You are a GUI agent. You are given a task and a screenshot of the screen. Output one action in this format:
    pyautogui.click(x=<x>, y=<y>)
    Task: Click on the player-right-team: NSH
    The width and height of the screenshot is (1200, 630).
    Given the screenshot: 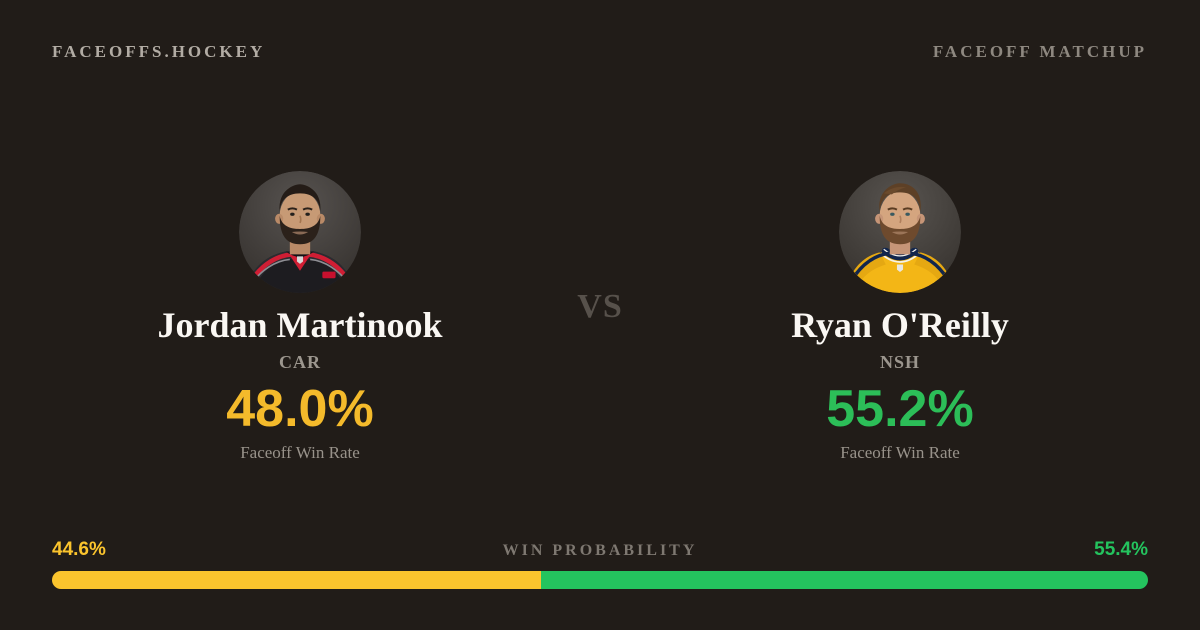 What is the action you would take?
    pyautogui.click(x=899, y=361)
    